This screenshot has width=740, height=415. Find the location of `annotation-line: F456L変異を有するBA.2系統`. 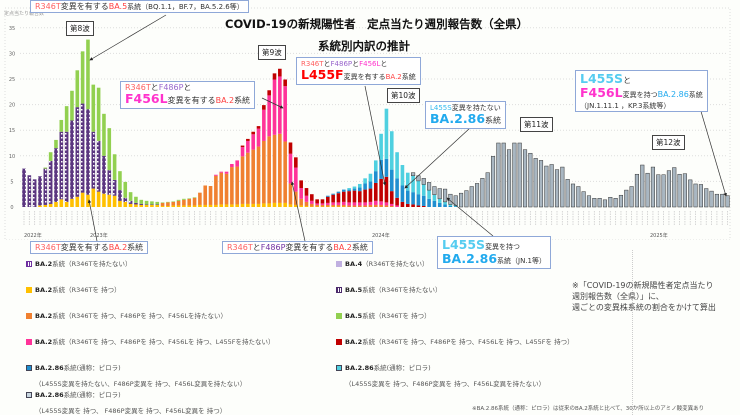

annotation-line: F456L変異を有するBA.2系統 is located at coordinates (187, 99).